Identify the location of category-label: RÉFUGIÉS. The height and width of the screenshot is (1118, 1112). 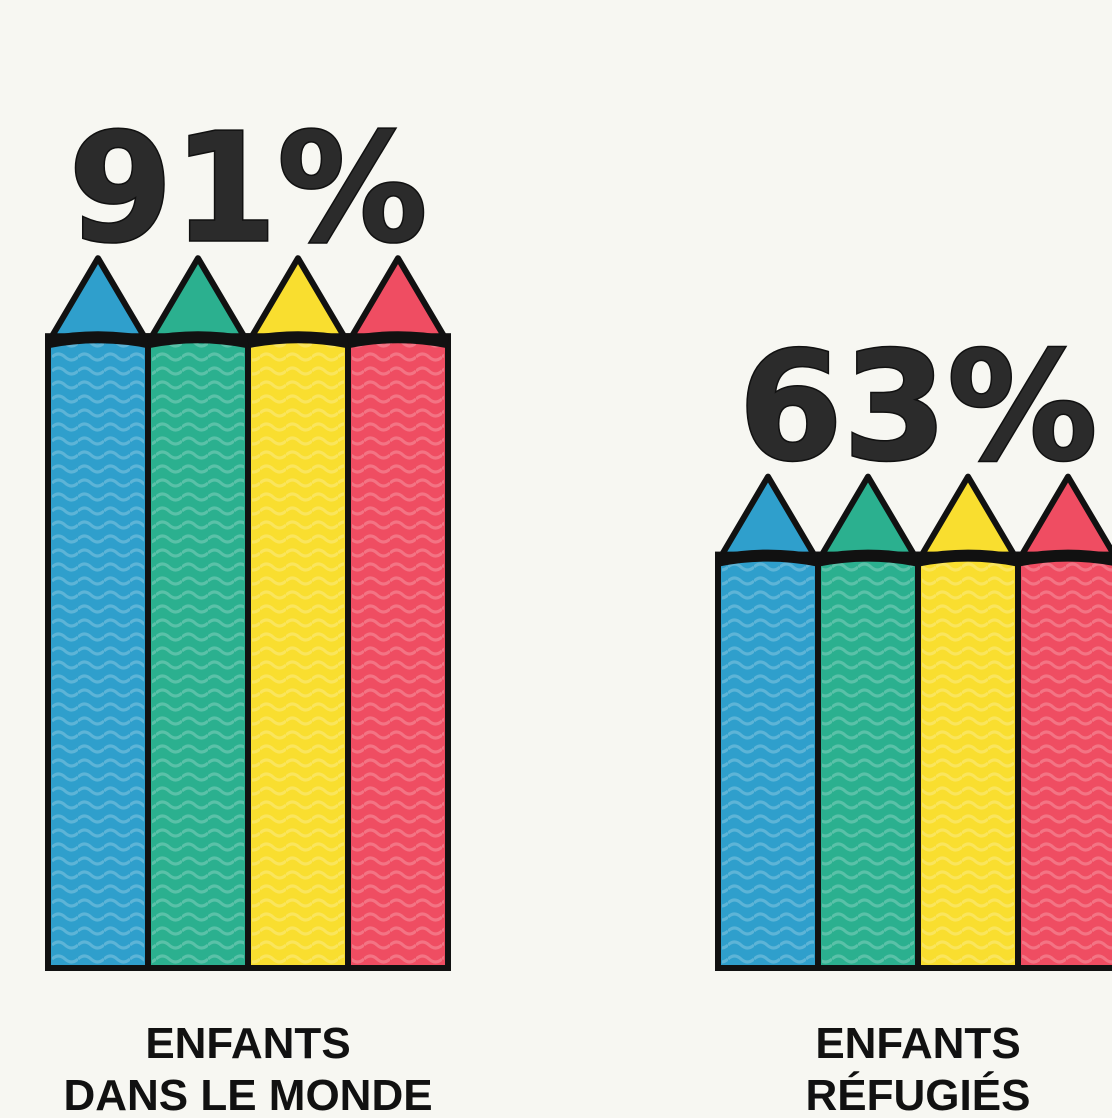
(918, 1094).